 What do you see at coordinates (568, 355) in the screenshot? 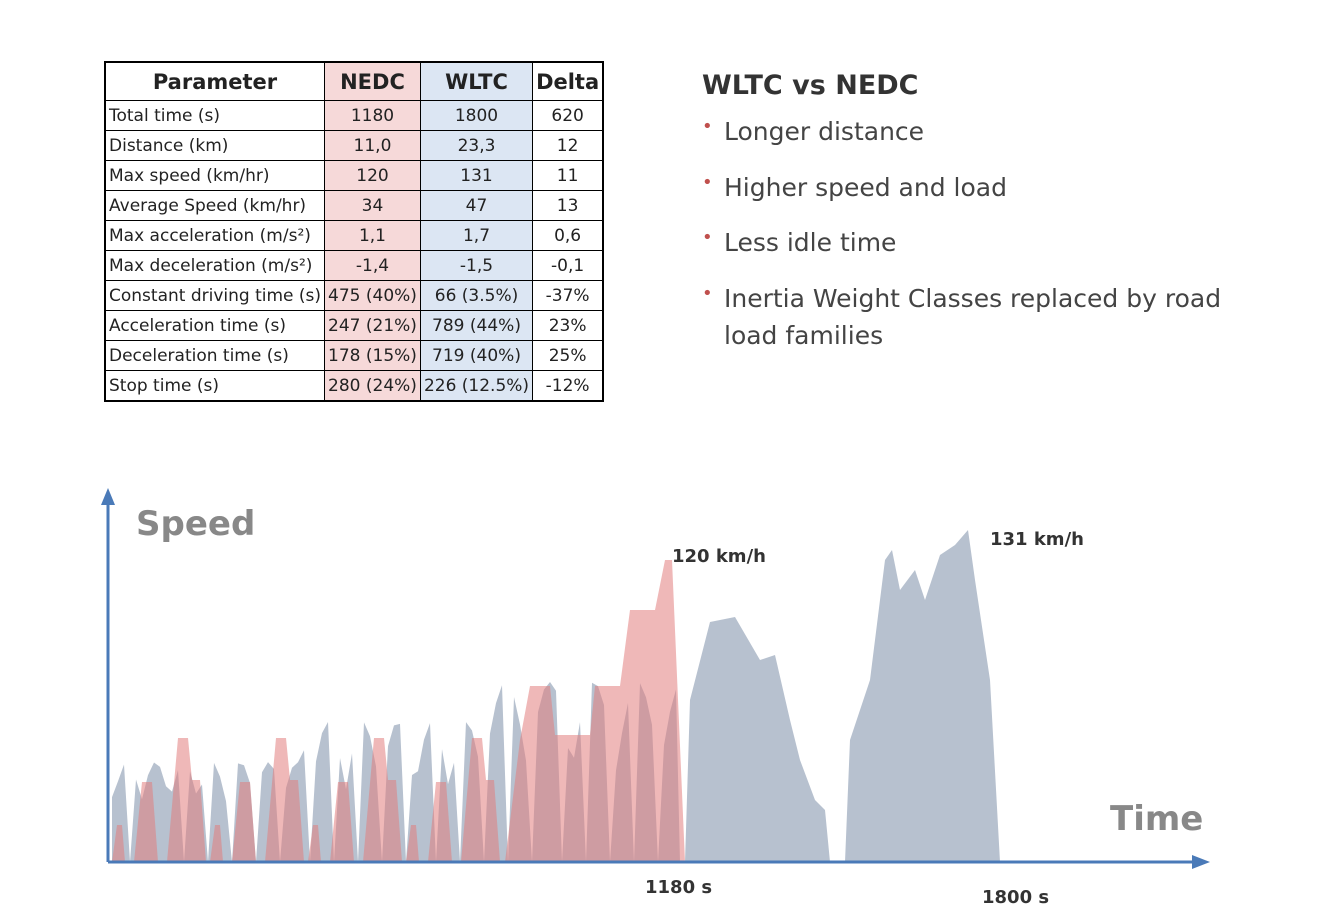
I see `table-cell: 25%` at bounding box center [568, 355].